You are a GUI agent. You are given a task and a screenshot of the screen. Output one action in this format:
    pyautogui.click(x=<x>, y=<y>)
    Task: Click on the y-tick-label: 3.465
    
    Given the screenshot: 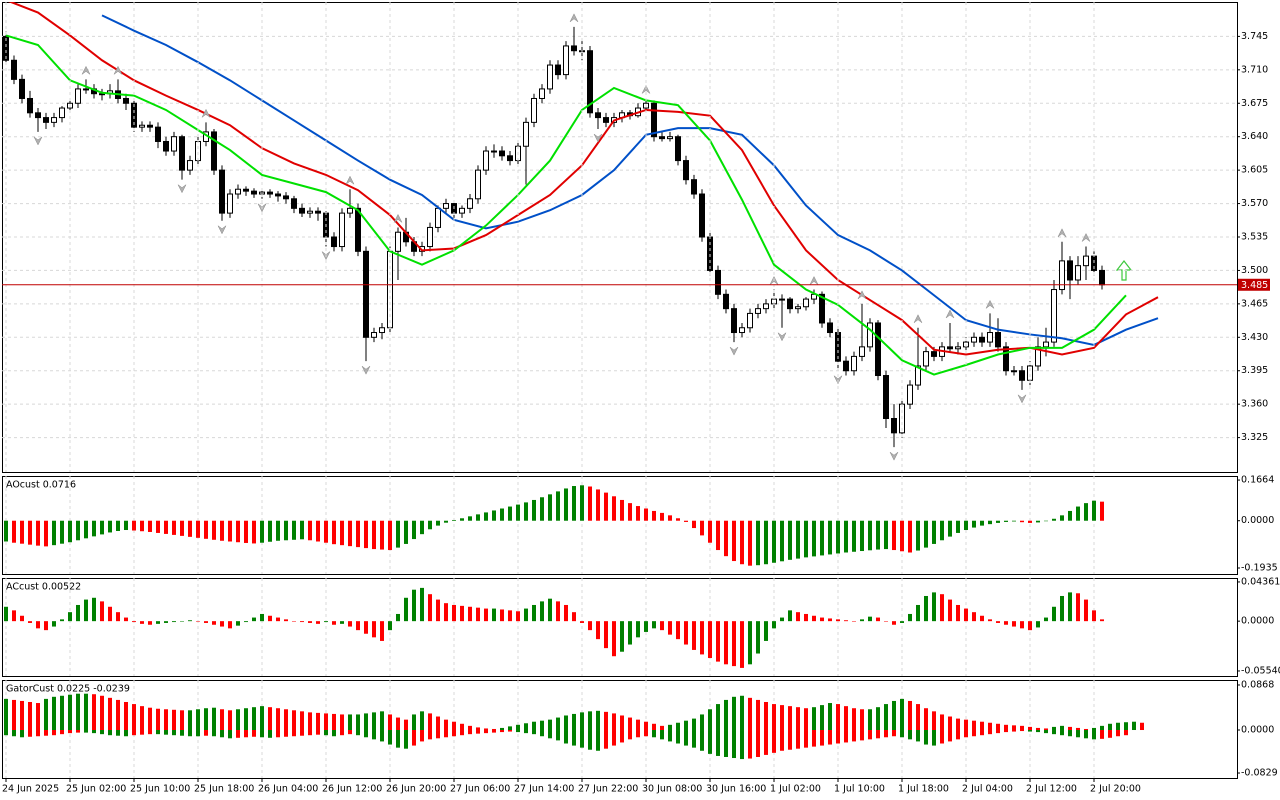 What is the action you would take?
    pyautogui.click(x=1254, y=303)
    